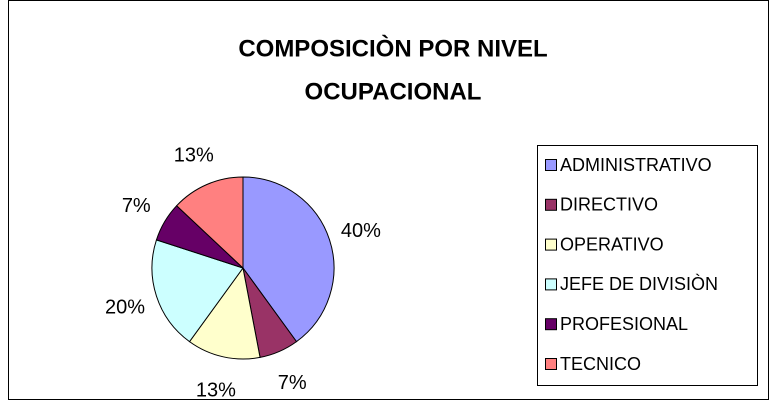 The height and width of the screenshot is (401, 771). What do you see at coordinates (609, 205) in the screenshot?
I see `legend-label: DIRECTIVO` at bounding box center [609, 205].